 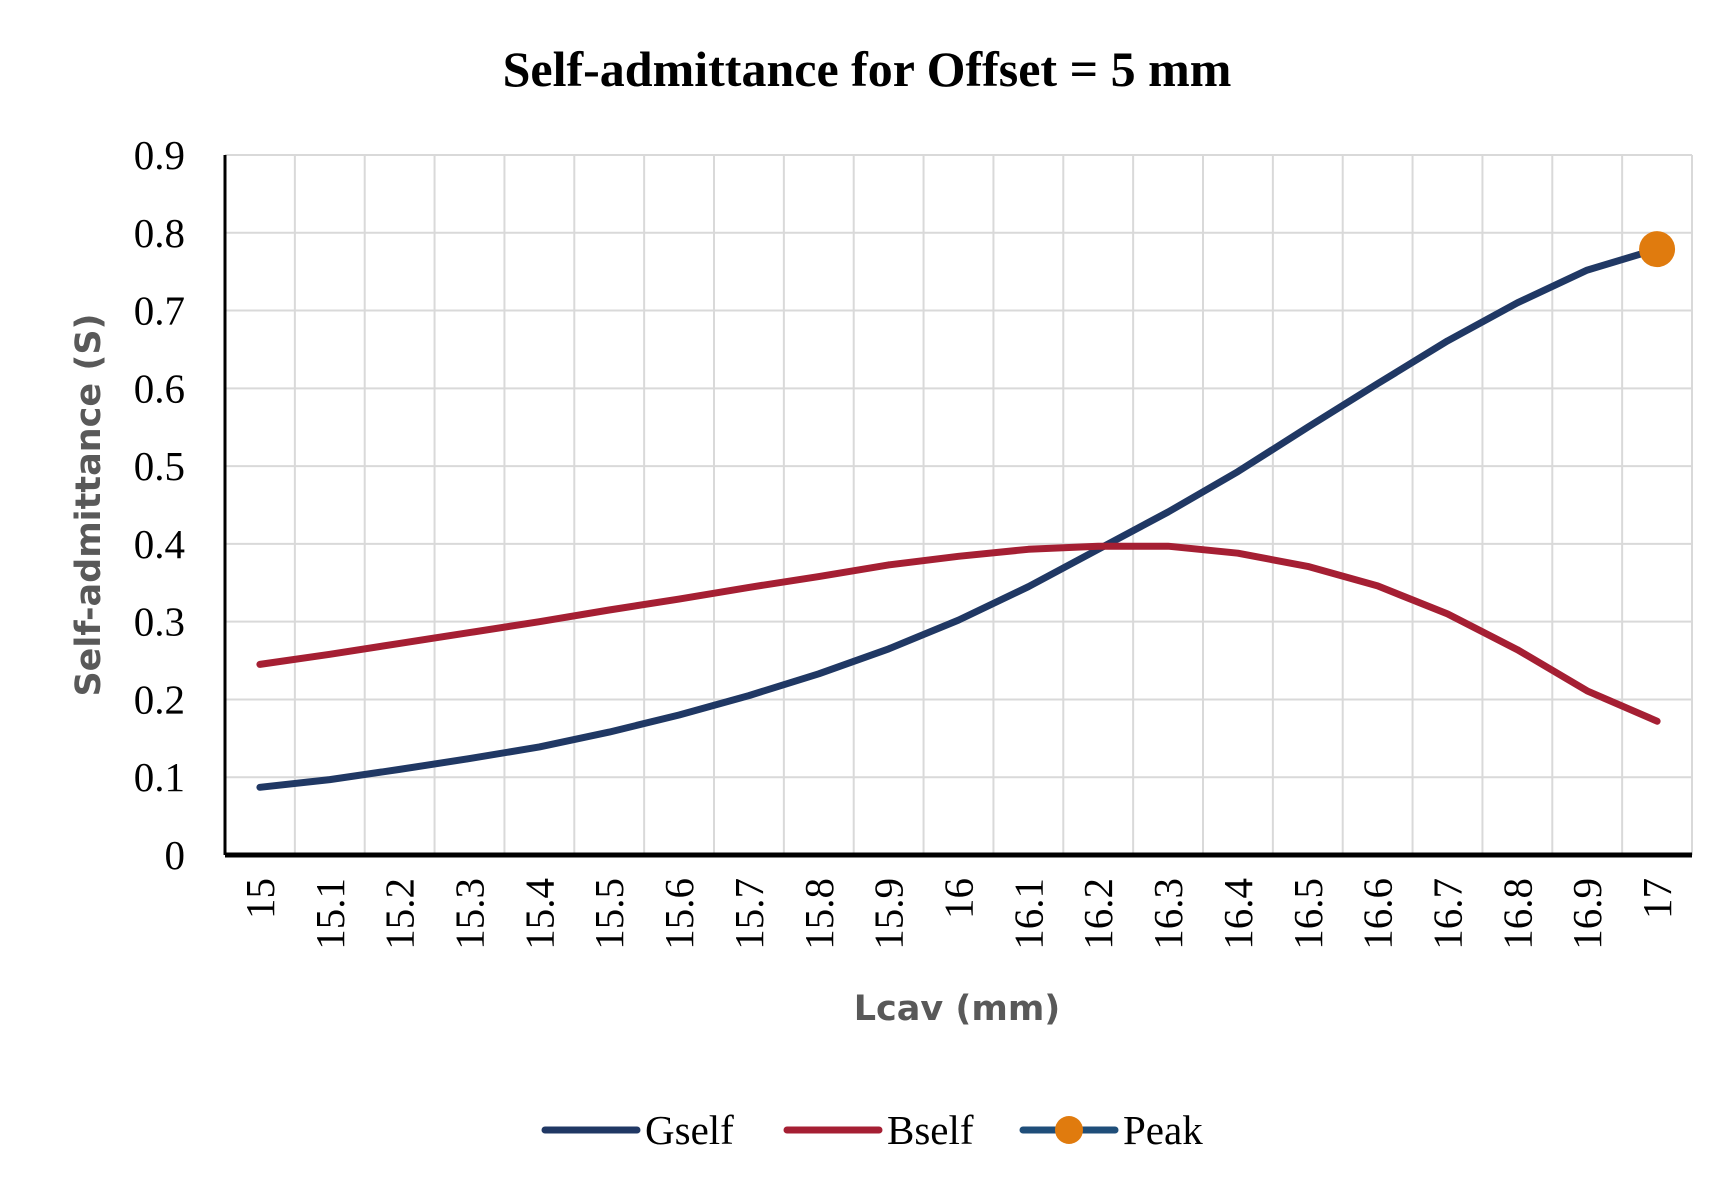 What do you see at coordinates (539, 914) in the screenshot?
I see `x-tick-label: 15.4` at bounding box center [539, 914].